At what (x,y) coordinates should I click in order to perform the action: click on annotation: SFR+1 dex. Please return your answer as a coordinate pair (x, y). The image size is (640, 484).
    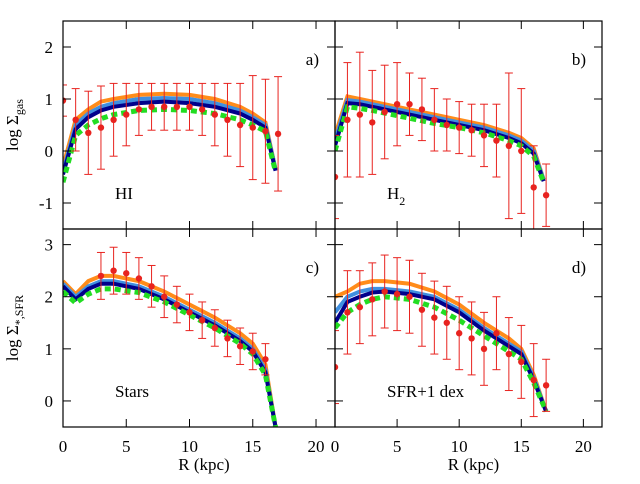
    Looking at the image, I should click on (426, 391).